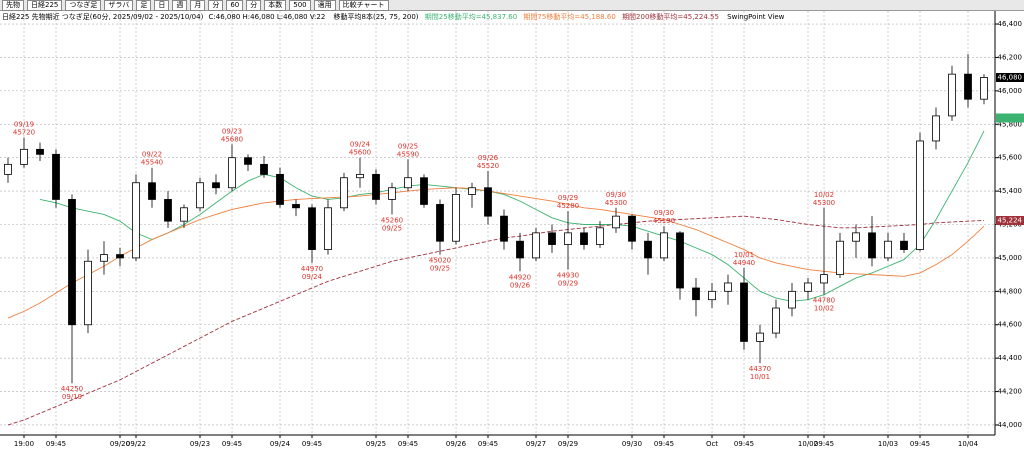  What do you see at coordinates (72, 389) in the screenshot?
I see `swing-price: 44250` at bounding box center [72, 389].